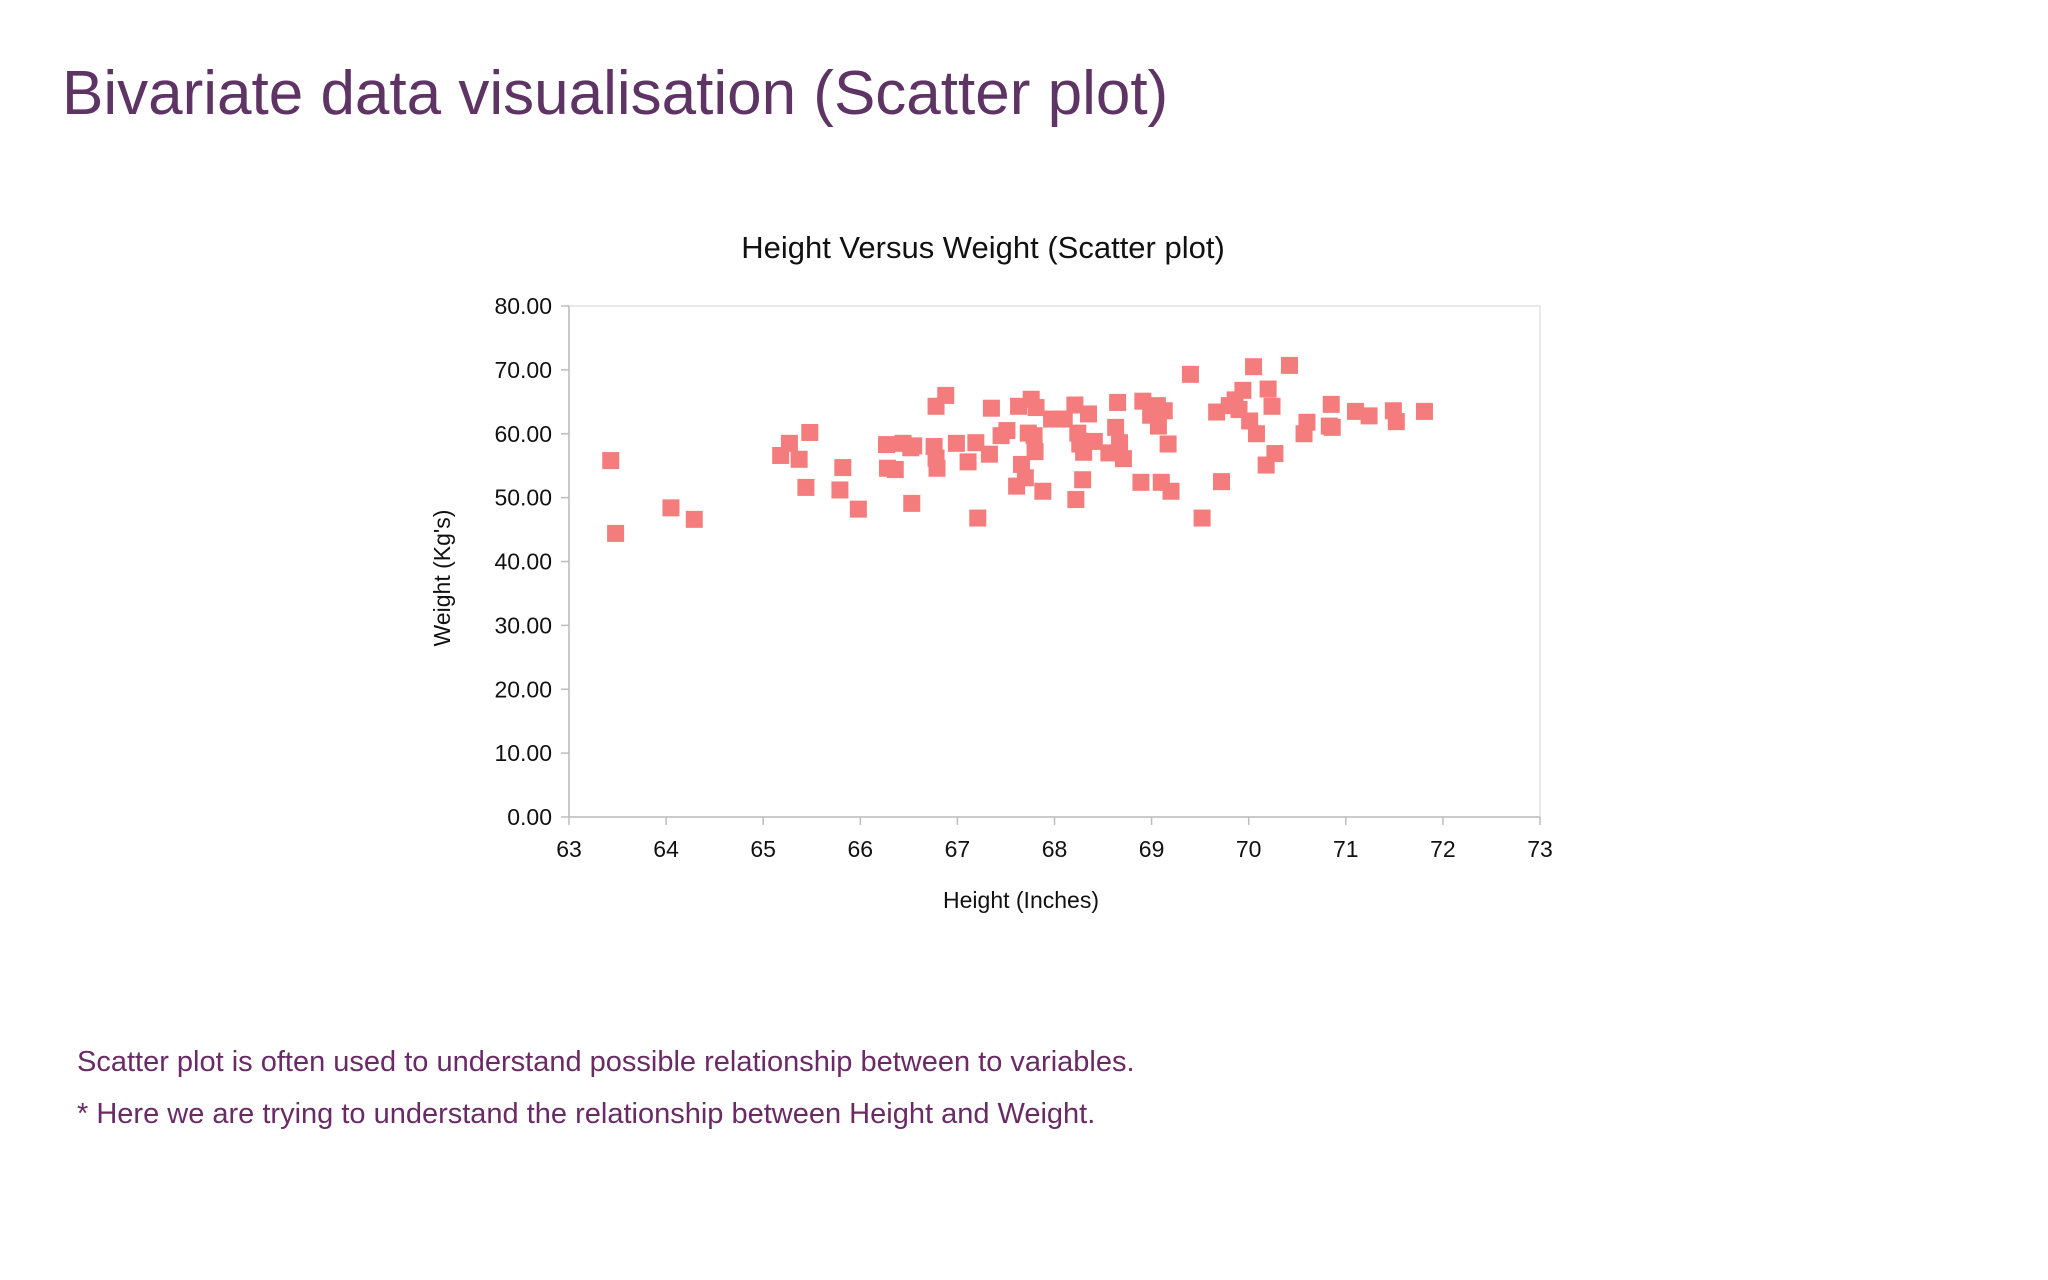 The height and width of the screenshot is (1280, 2048). What do you see at coordinates (523, 434) in the screenshot?
I see `y-tick-label: 60.00` at bounding box center [523, 434].